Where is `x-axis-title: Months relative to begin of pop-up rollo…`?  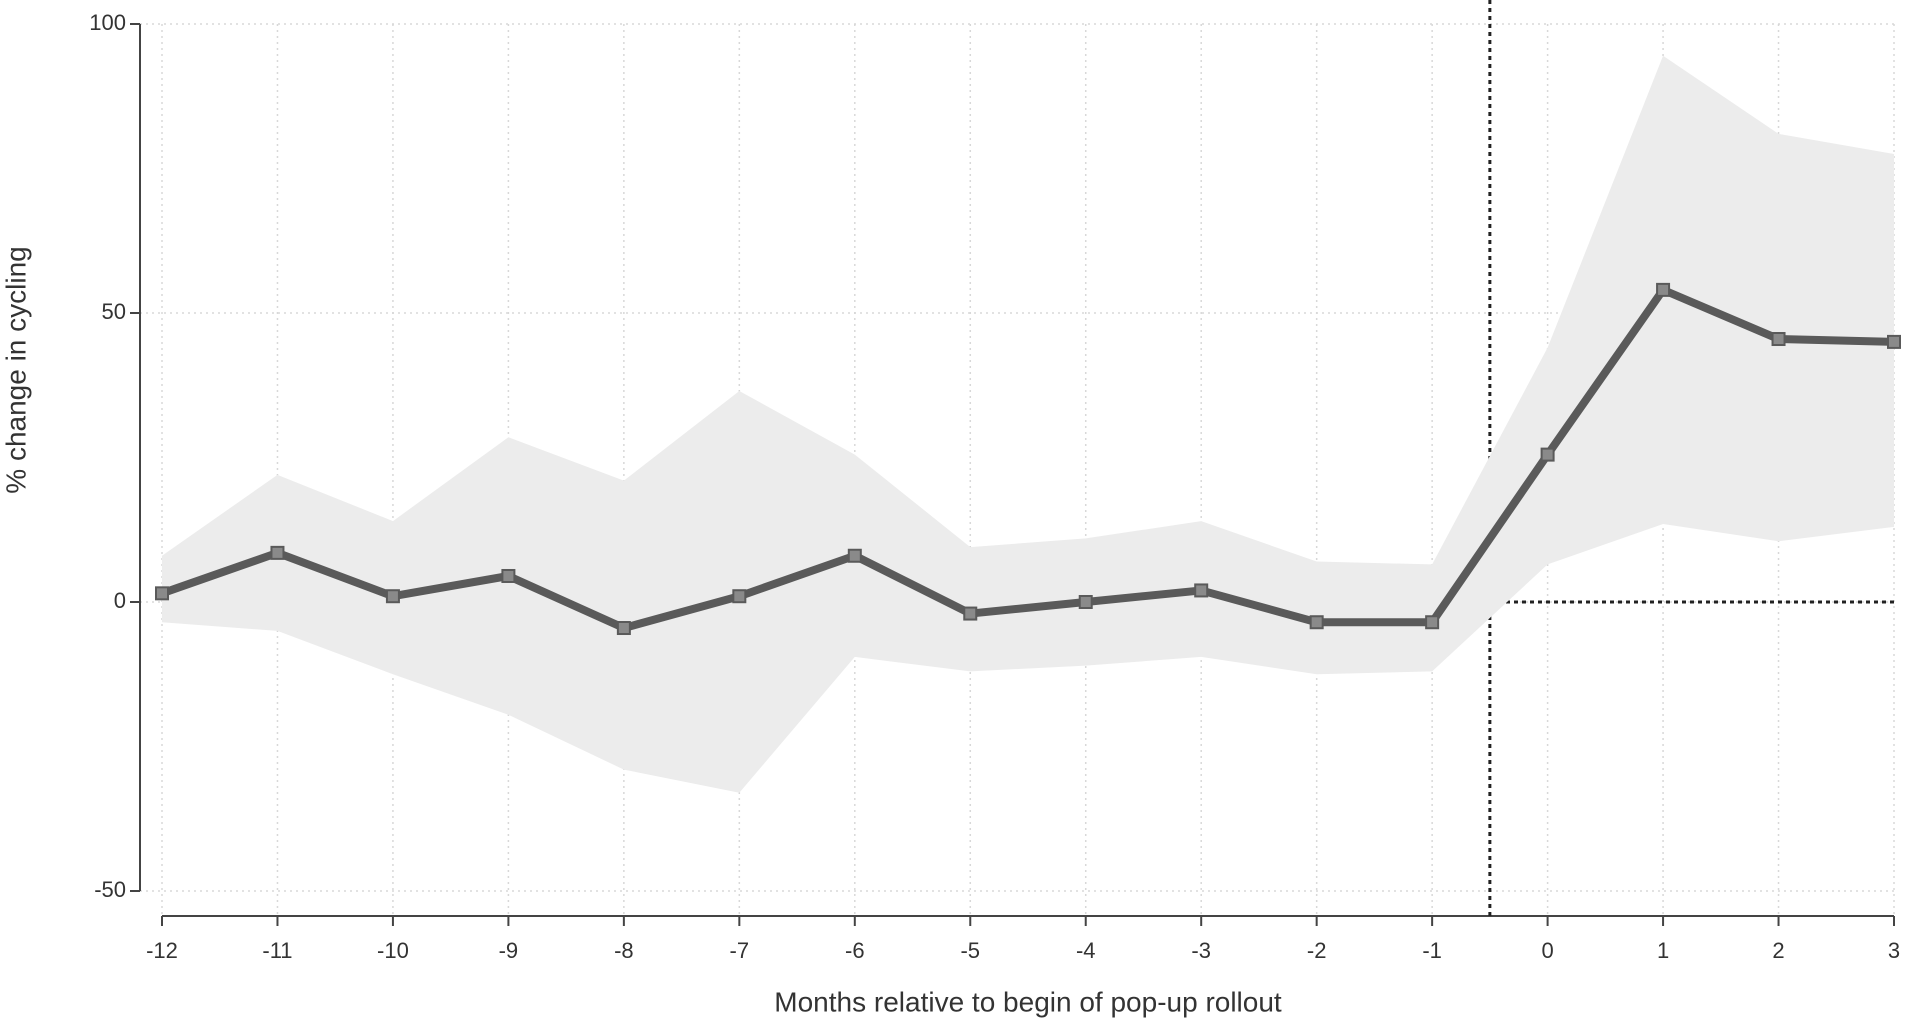 x-axis-title: Months relative to begin of pop-up rollo… is located at coordinates (1028, 1001).